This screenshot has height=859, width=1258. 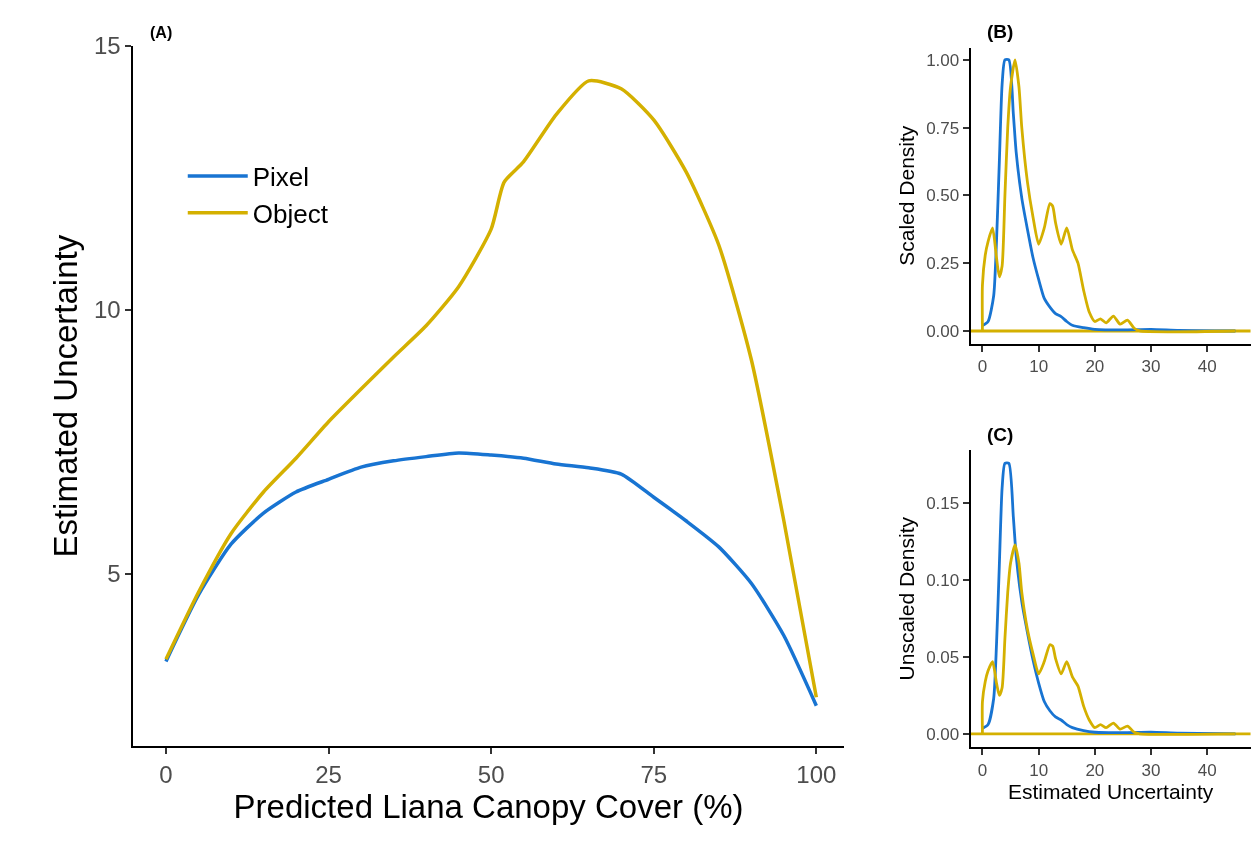 I want to click on legend-label: Object, so click(x=290, y=214).